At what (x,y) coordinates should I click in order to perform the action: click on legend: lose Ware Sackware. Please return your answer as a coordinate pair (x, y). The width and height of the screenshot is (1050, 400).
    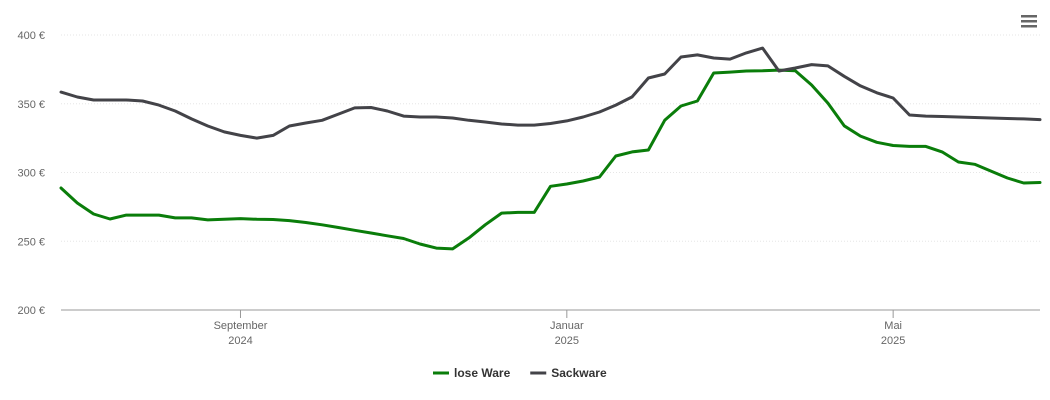
    Looking at the image, I should click on (520, 373).